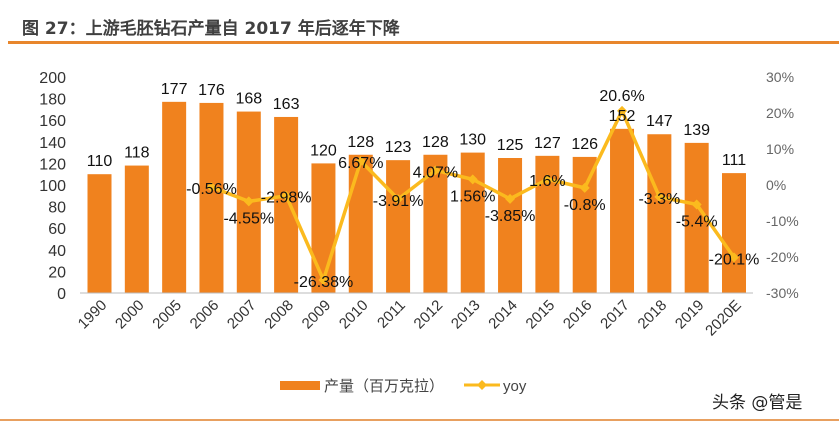 The height and width of the screenshot is (424, 839). What do you see at coordinates (757, 403) in the screenshot?
I see `watermark: 头条 @管是` at bounding box center [757, 403].